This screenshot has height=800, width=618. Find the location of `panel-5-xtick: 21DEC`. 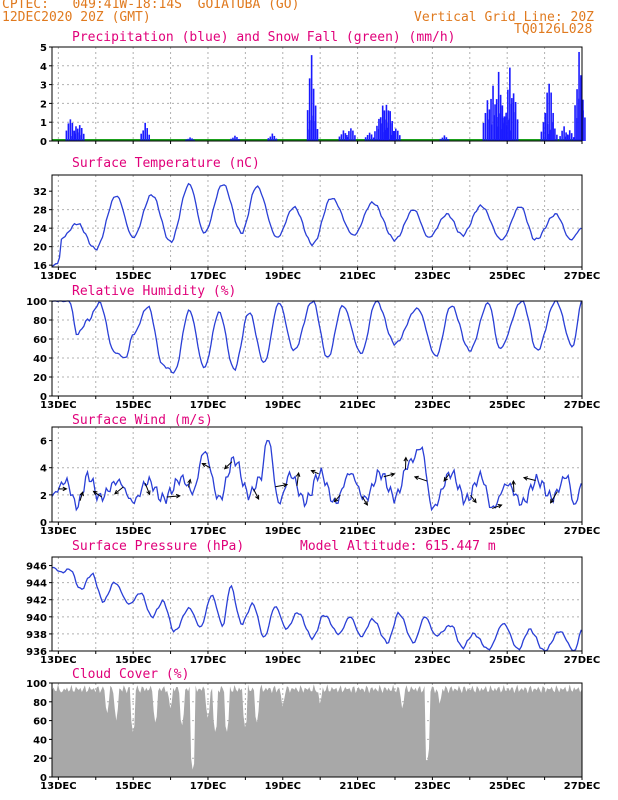

panel-5-xtick: 21DEC is located at coordinates (357, 786).